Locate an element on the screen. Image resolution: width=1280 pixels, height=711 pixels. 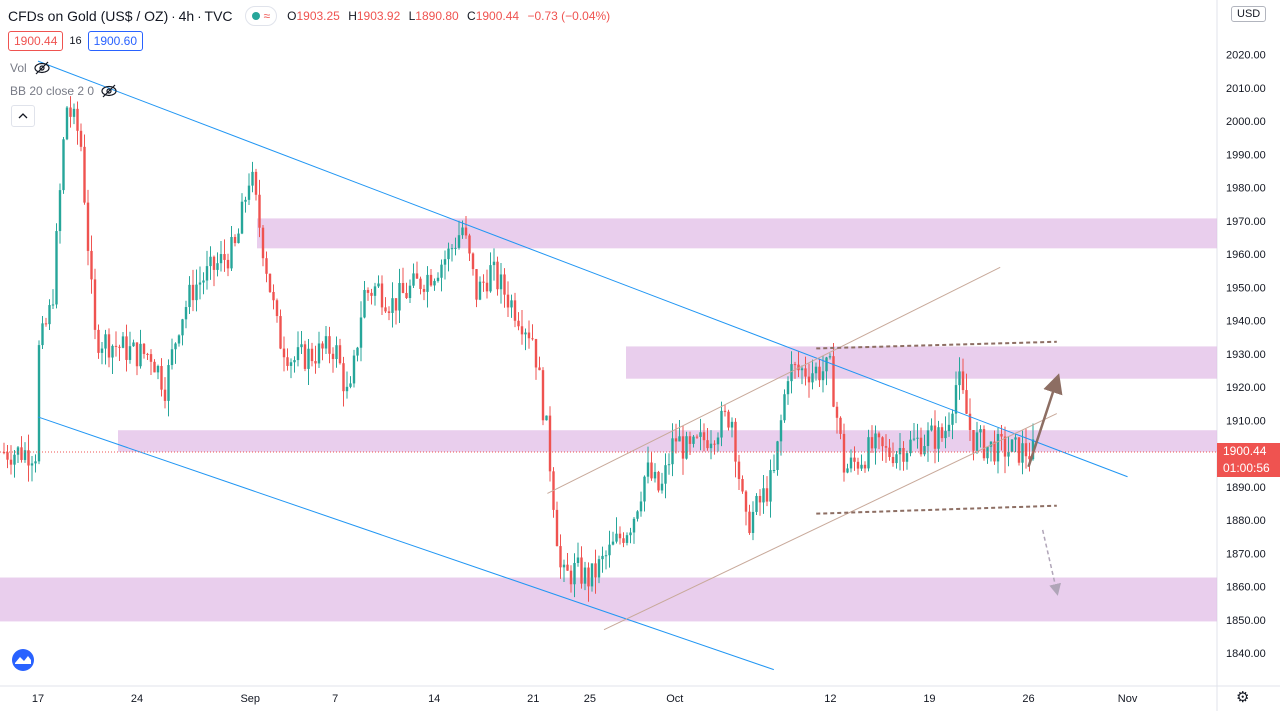
interval-label: 4h is located at coordinates (186, 16).